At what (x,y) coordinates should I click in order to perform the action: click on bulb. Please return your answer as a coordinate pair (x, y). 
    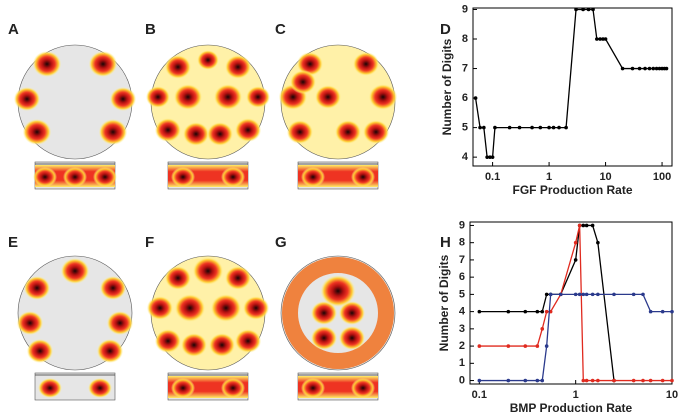
    Looking at the image, I should click on (338, 313).